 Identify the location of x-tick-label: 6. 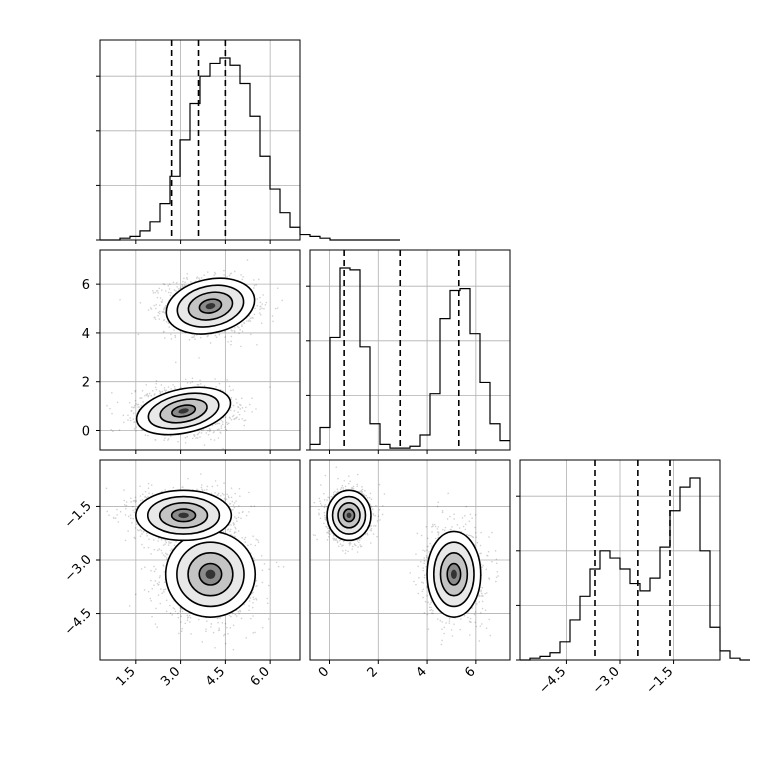
(470, 672).